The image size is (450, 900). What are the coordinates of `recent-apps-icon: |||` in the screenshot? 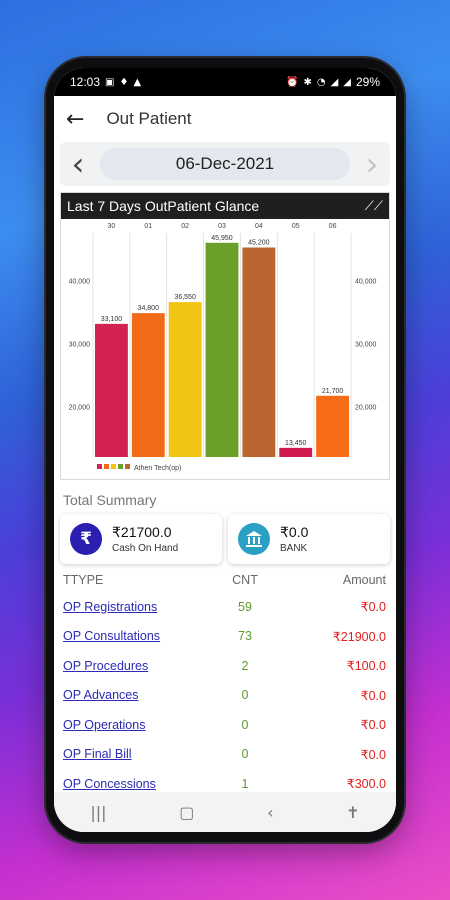 It's located at (98, 812).